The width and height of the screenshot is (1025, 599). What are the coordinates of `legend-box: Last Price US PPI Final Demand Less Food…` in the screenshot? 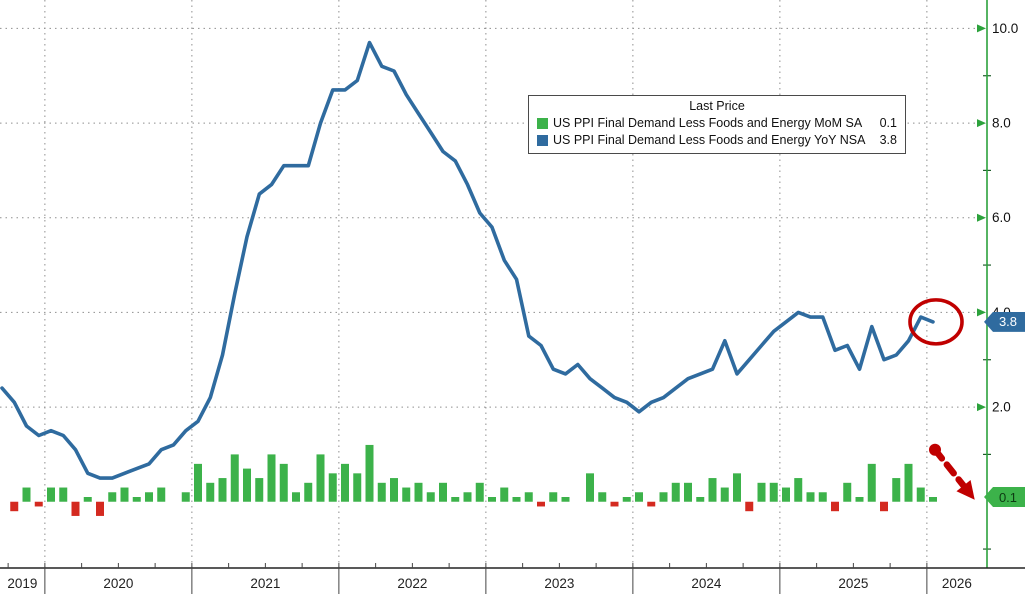 It's located at (717, 124).